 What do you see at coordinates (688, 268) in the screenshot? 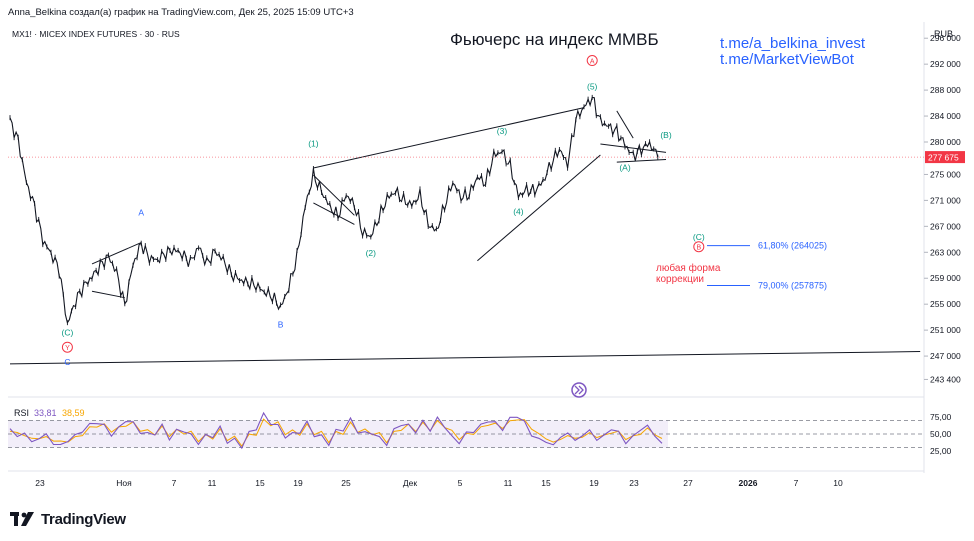
I see `correction-annotation: любая форма` at bounding box center [688, 268].